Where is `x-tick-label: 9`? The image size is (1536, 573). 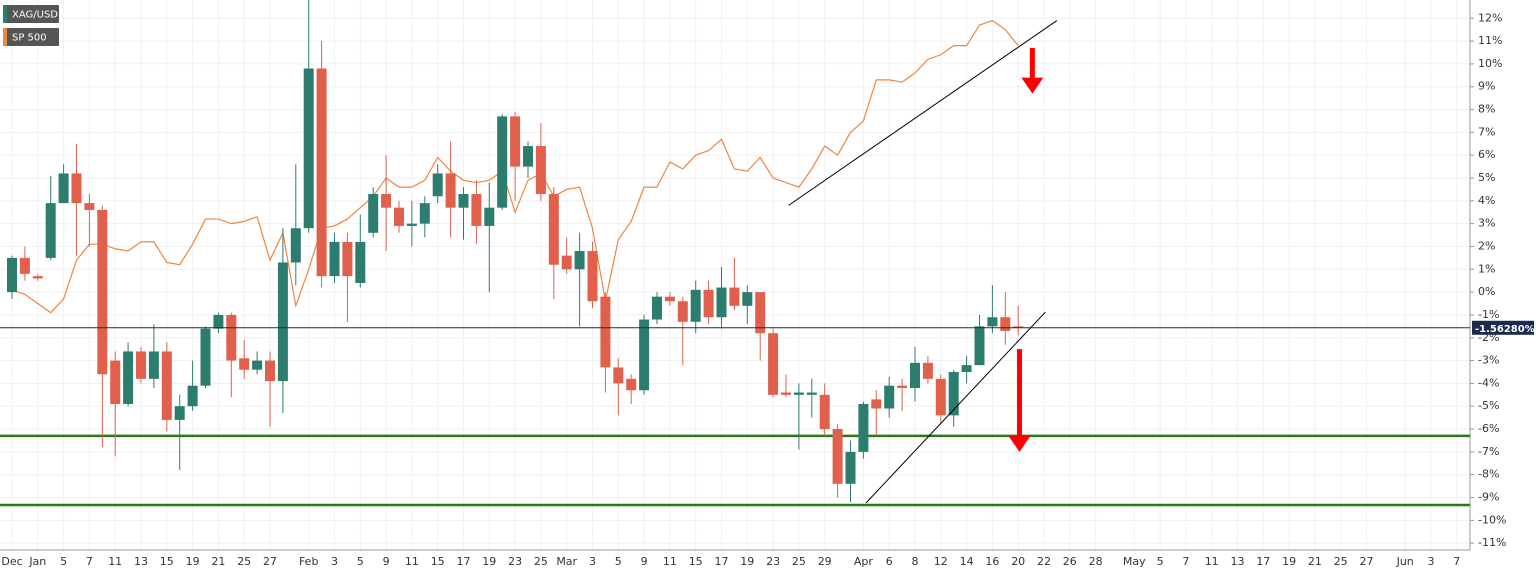 x-tick-label: 9 is located at coordinates (386, 561).